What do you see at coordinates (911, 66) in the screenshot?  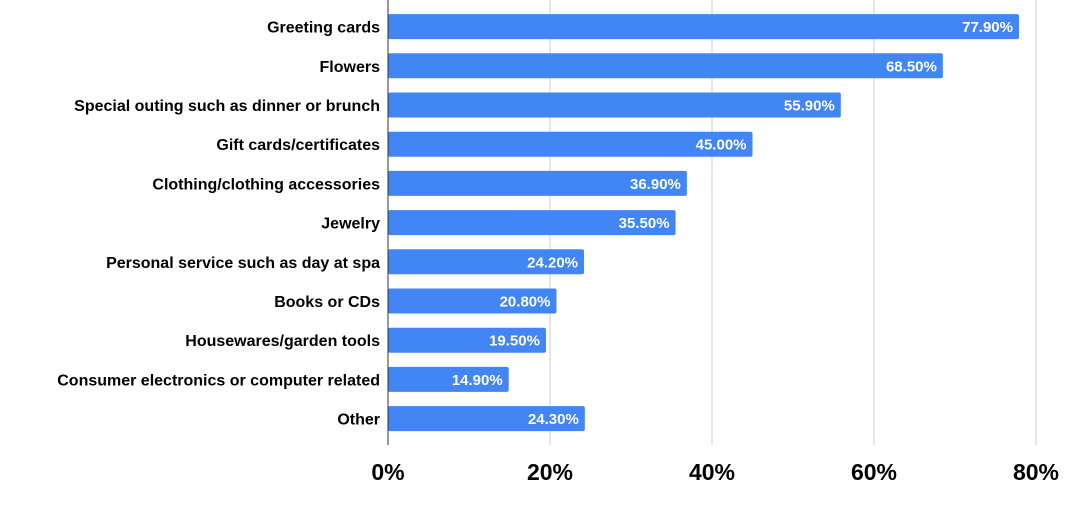 I see `bar-value-label: 68.50%` at bounding box center [911, 66].